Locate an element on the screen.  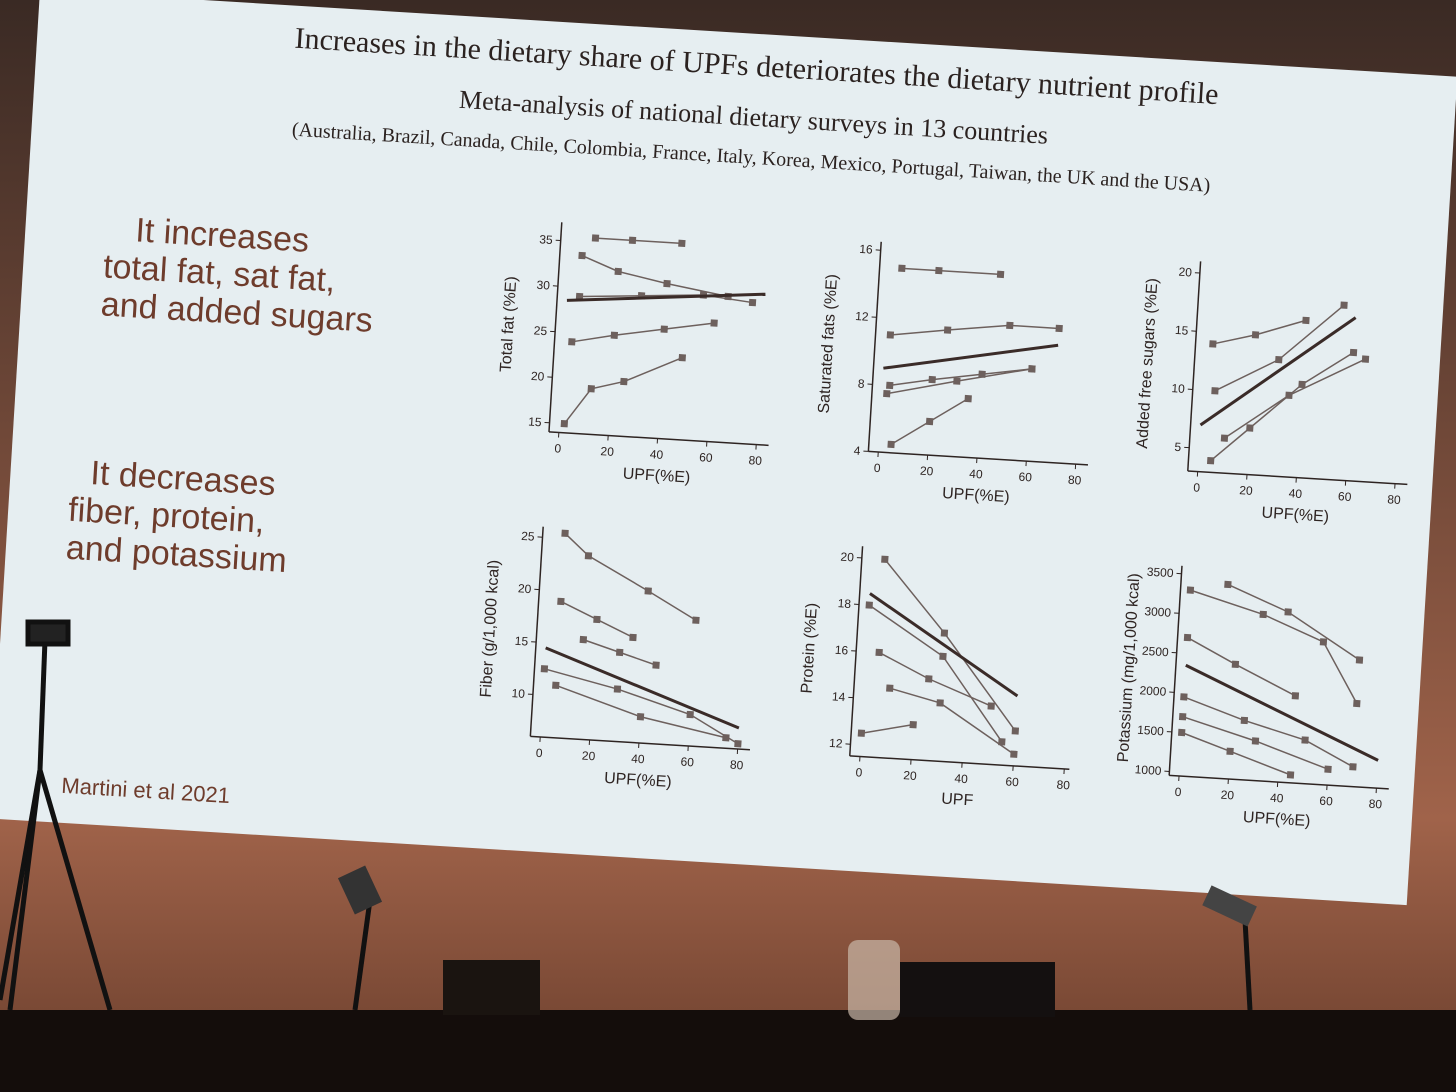
y-tick-label: 2500 is located at coordinates (1156, 652).